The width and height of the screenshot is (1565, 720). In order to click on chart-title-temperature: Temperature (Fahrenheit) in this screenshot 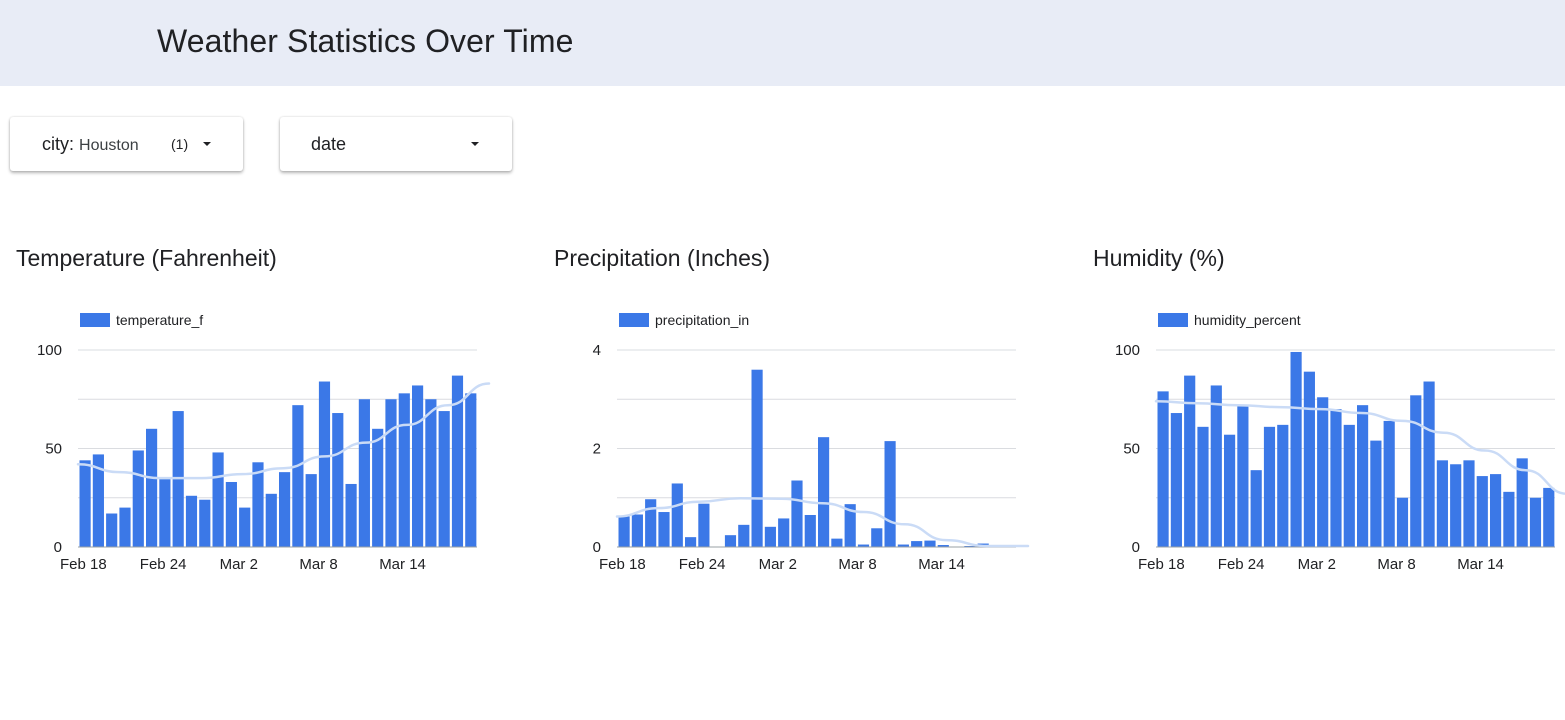, I will do `click(146, 258)`.